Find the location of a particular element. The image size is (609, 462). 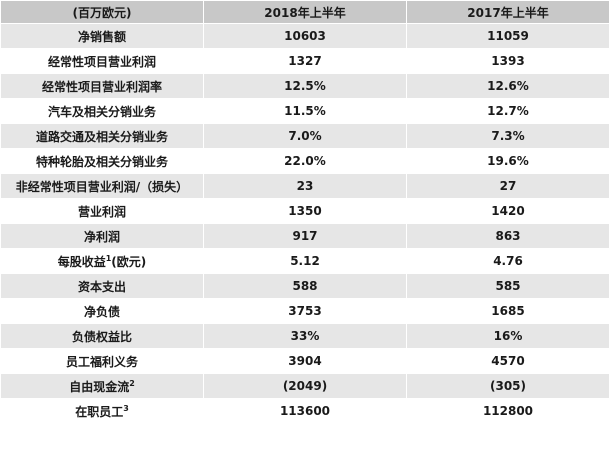

row-label: 负债权益比 is located at coordinates (102, 336).